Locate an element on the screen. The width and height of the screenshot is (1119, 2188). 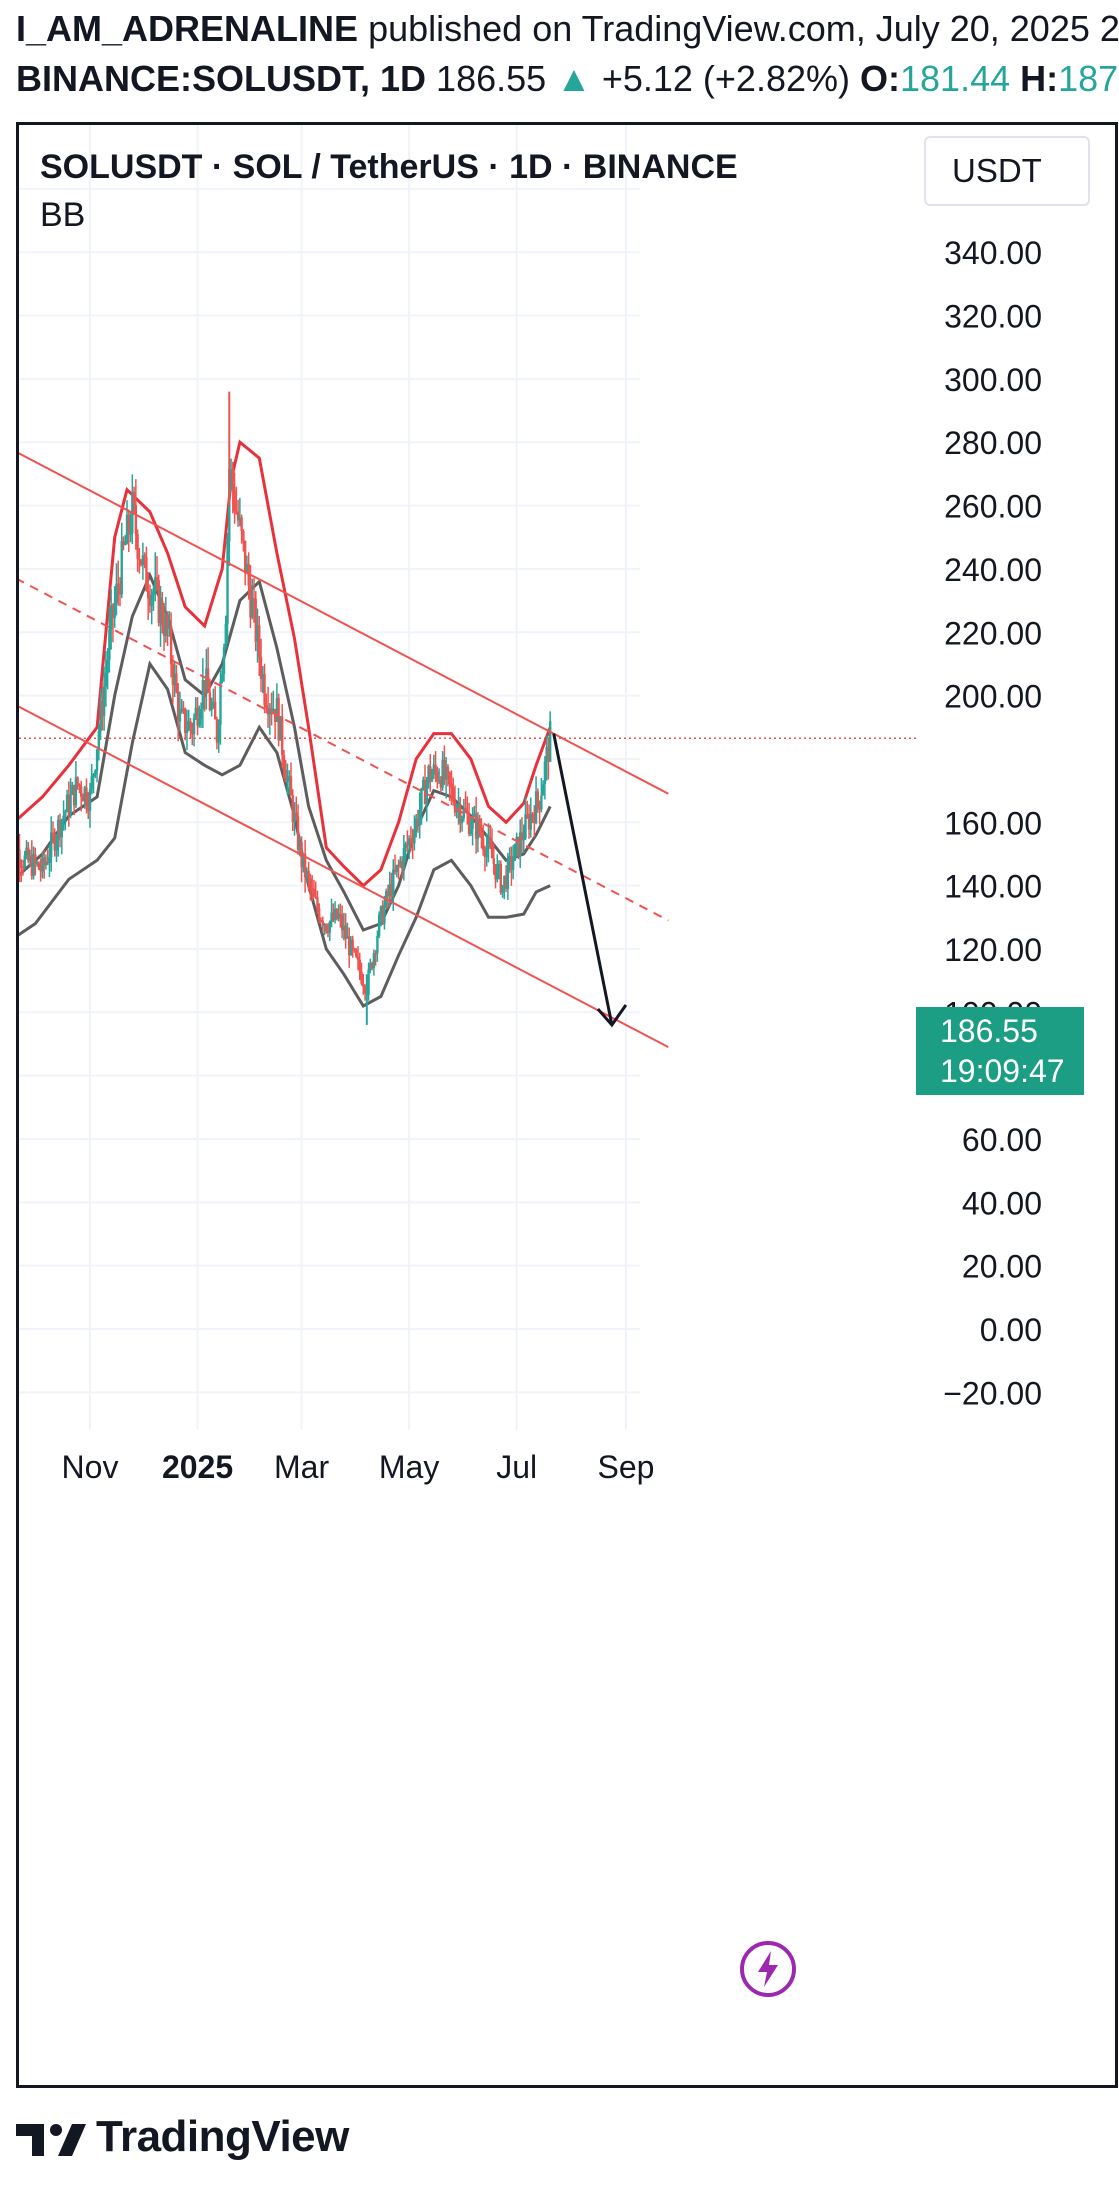
last-price: 186.55 is located at coordinates (491, 78).